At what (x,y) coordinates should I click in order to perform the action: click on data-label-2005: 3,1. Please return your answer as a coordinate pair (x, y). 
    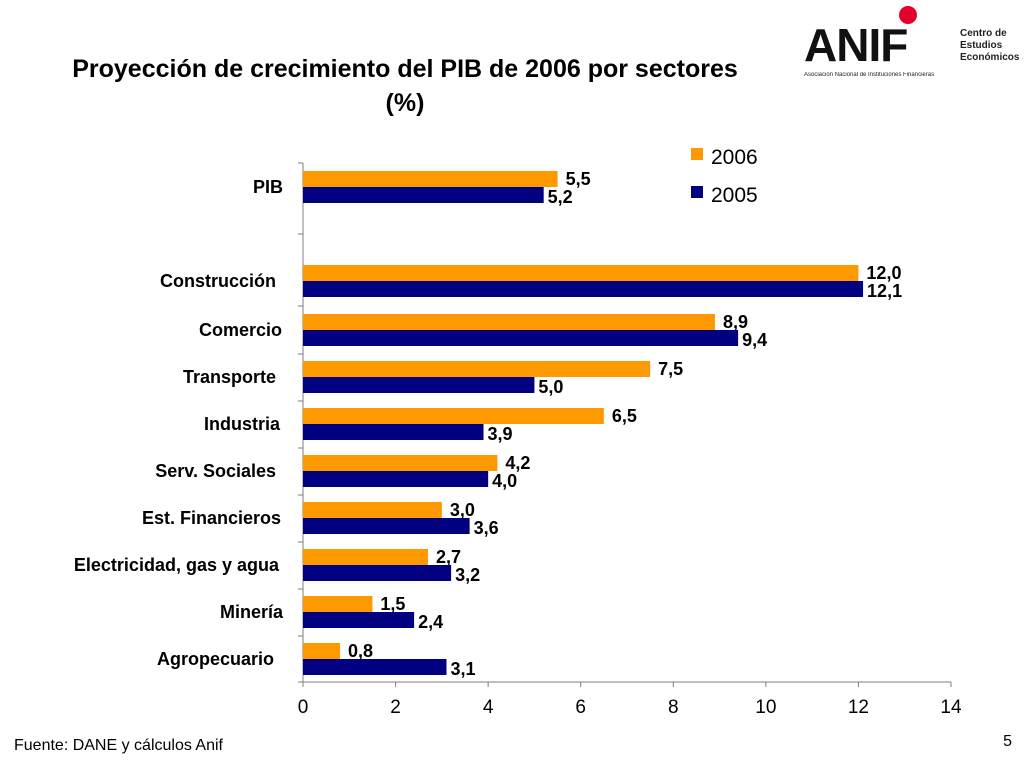
    Looking at the image, I should click on (462, 669).